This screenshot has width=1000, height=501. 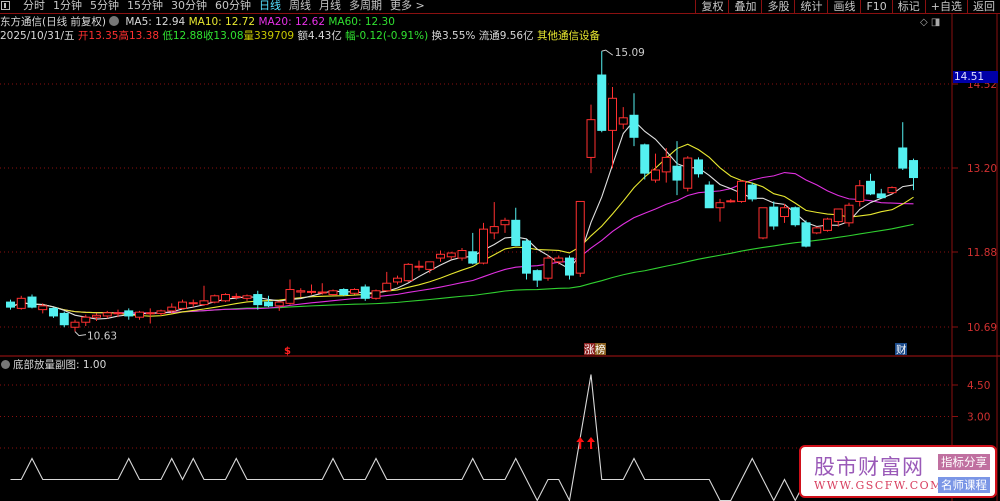 What do you see at coordinates (843, 7) in the screenshot?
I see `tool-button: 画线` at bounding box center [843, 7].